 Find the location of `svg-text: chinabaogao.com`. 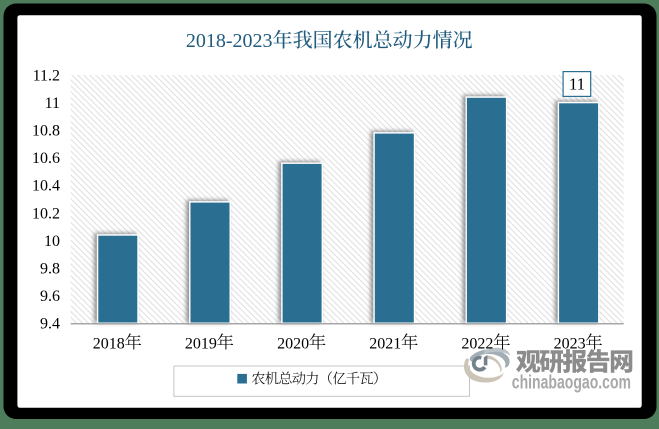

svg-text: chinabaogao.com is located at coordinates (571, 382).